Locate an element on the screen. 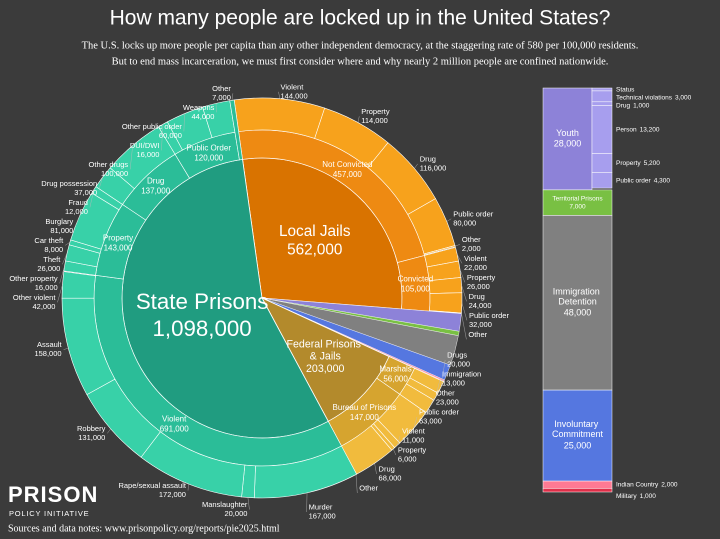 Image resolution: width=720 pixels, height=539 pixels. outer-label: Violent is located at coordinates (414, 430).